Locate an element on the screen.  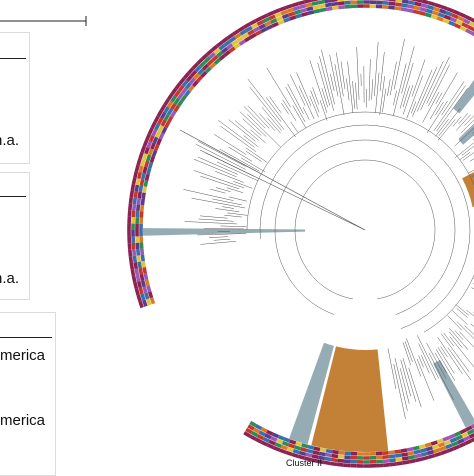
legend-panel-3-rule is located at coordinates (26, 337).